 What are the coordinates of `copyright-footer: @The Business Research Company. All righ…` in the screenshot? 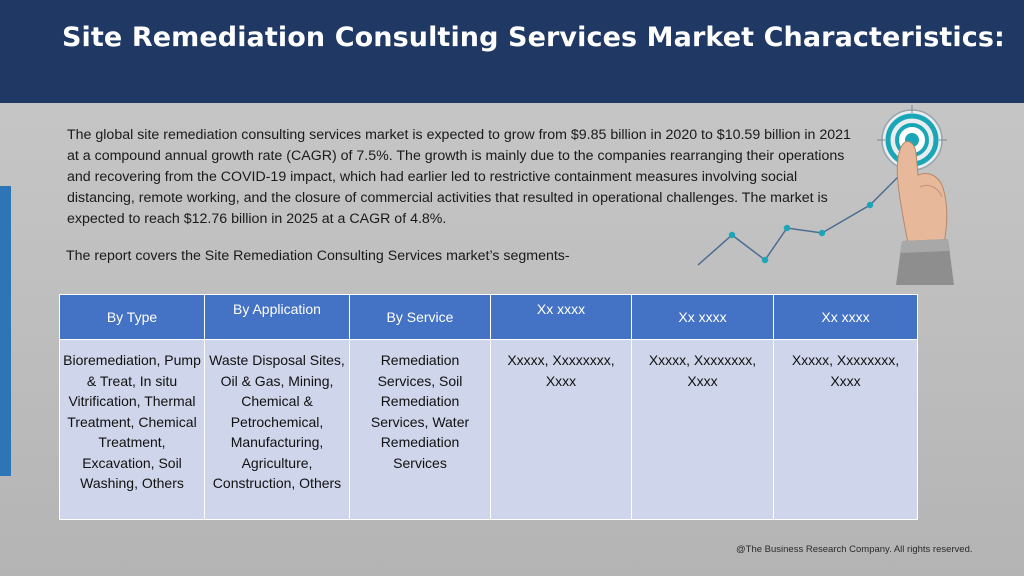 It's located at (854, 549).